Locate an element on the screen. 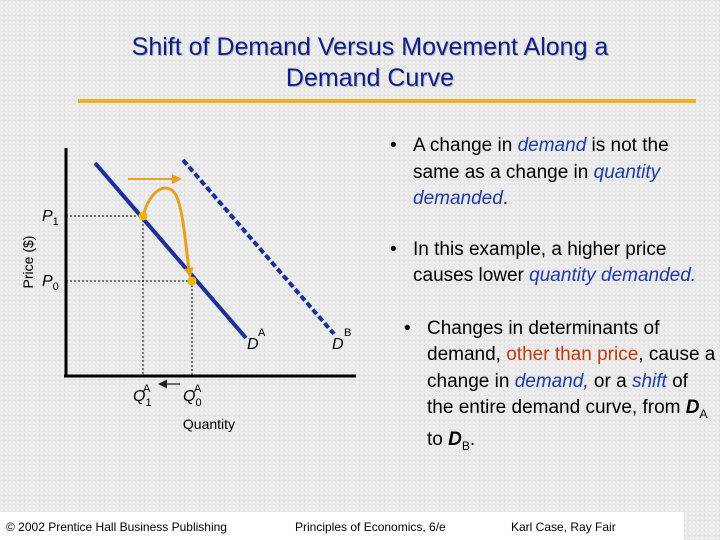 This screenshot has height=540, width=720. label-da-sup: A is located at coordinates (262, 333).